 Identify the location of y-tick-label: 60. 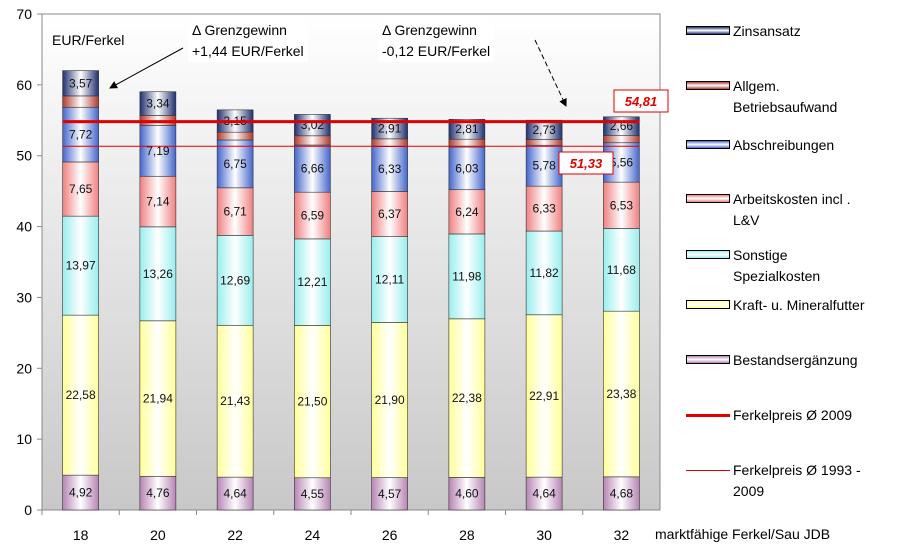
(24, 85).